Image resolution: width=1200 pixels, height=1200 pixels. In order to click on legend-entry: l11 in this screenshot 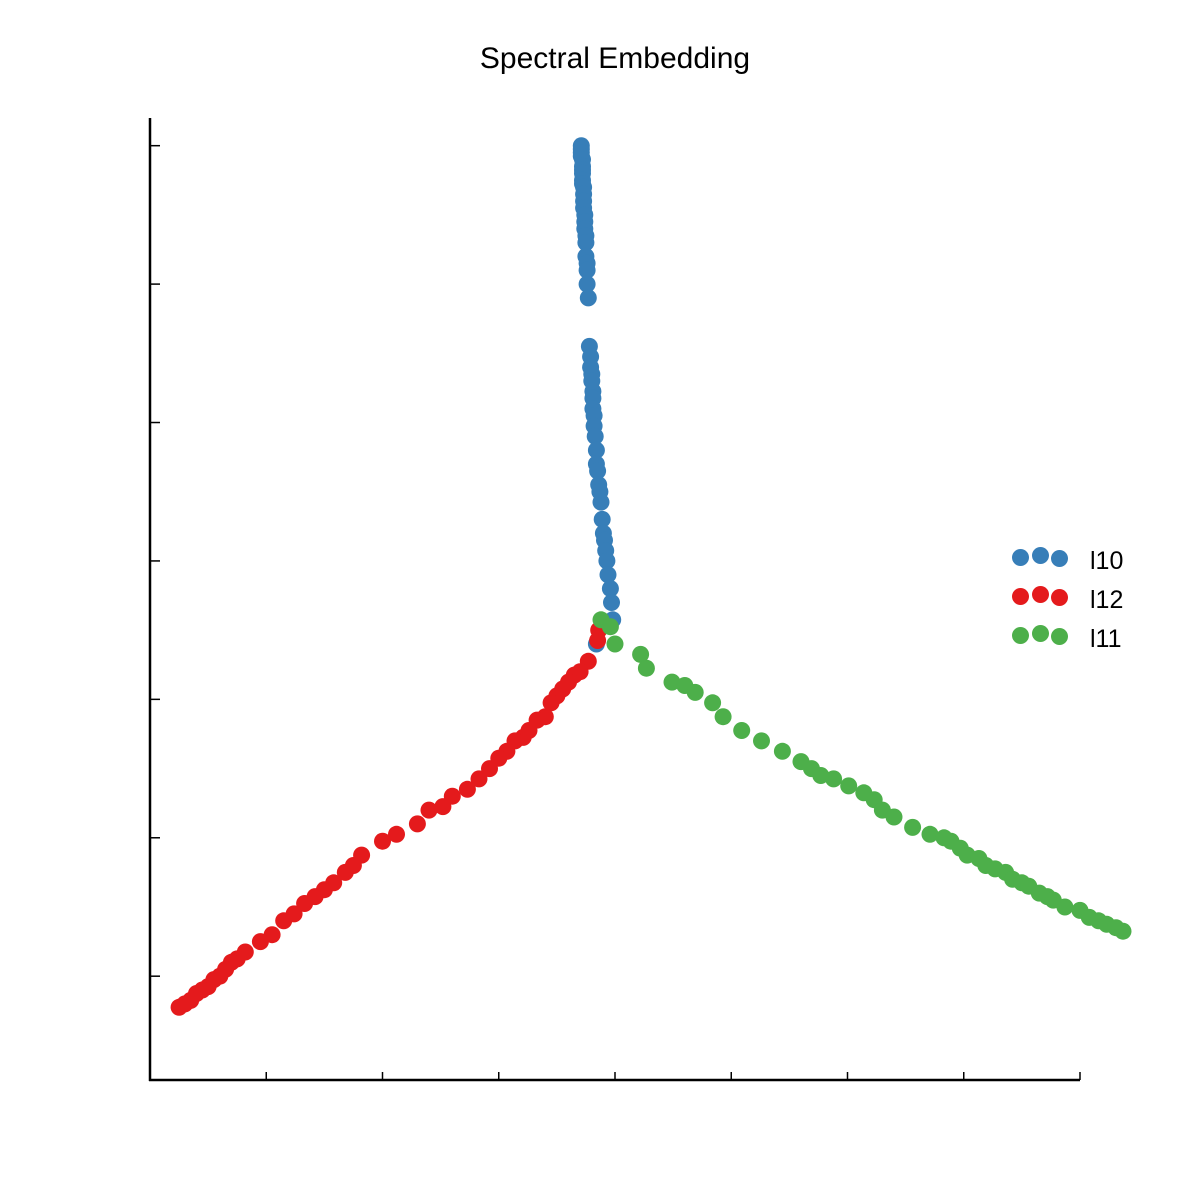, I will do `click(1066, 639)`.